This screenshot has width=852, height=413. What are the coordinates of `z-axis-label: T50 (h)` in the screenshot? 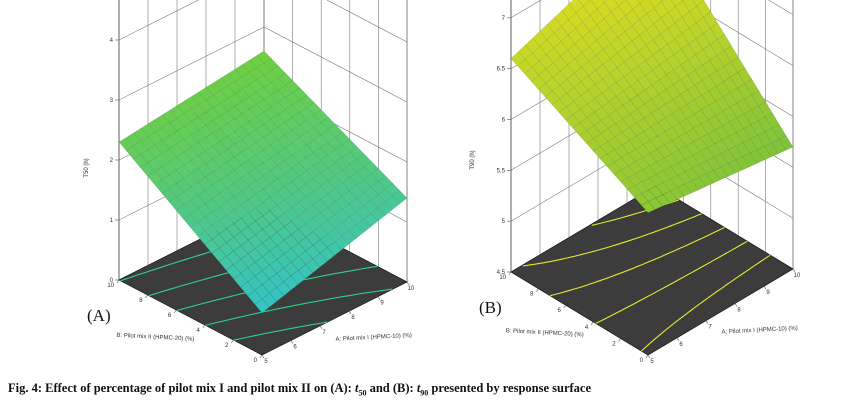 It's located at (87, 167).